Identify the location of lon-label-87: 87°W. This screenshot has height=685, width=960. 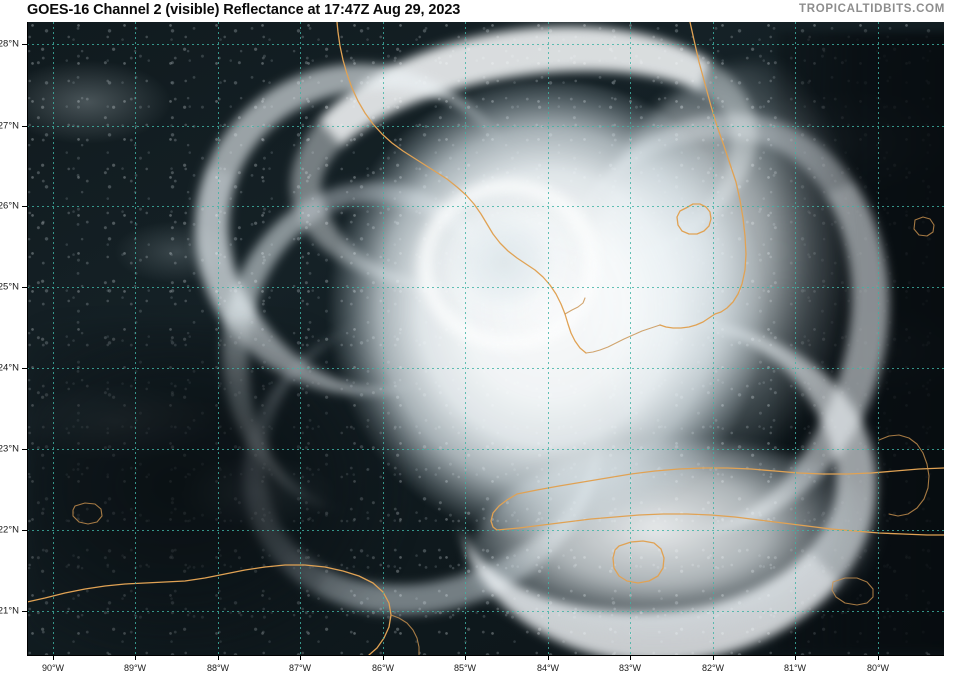
(300, 668).